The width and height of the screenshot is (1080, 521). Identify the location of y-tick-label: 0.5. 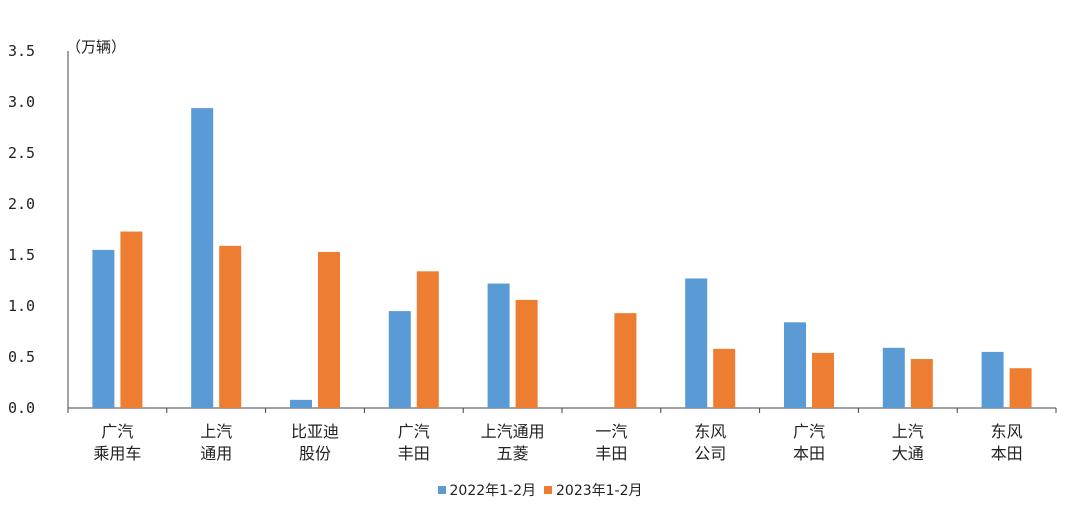
(21, 357).